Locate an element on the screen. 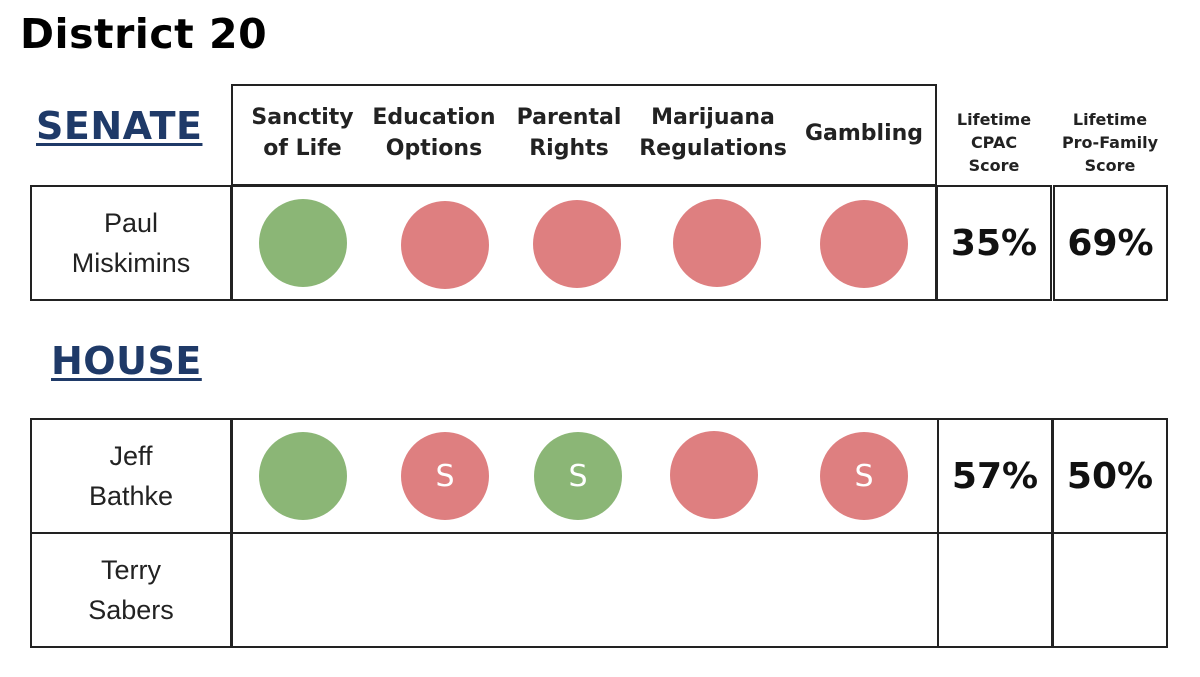 The height and width of the screenshot is (677, 1200). rating-education-options is located at coordinates (445, 245).